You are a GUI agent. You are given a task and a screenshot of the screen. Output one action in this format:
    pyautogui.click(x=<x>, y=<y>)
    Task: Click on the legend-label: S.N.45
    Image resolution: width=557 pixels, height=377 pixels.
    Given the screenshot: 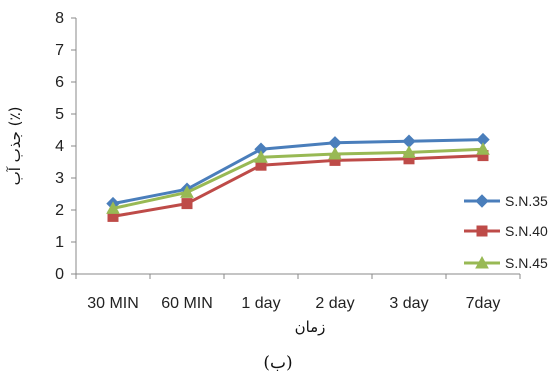 What is the action you would take?
    pyautogui.click(x=526, y=263)
    